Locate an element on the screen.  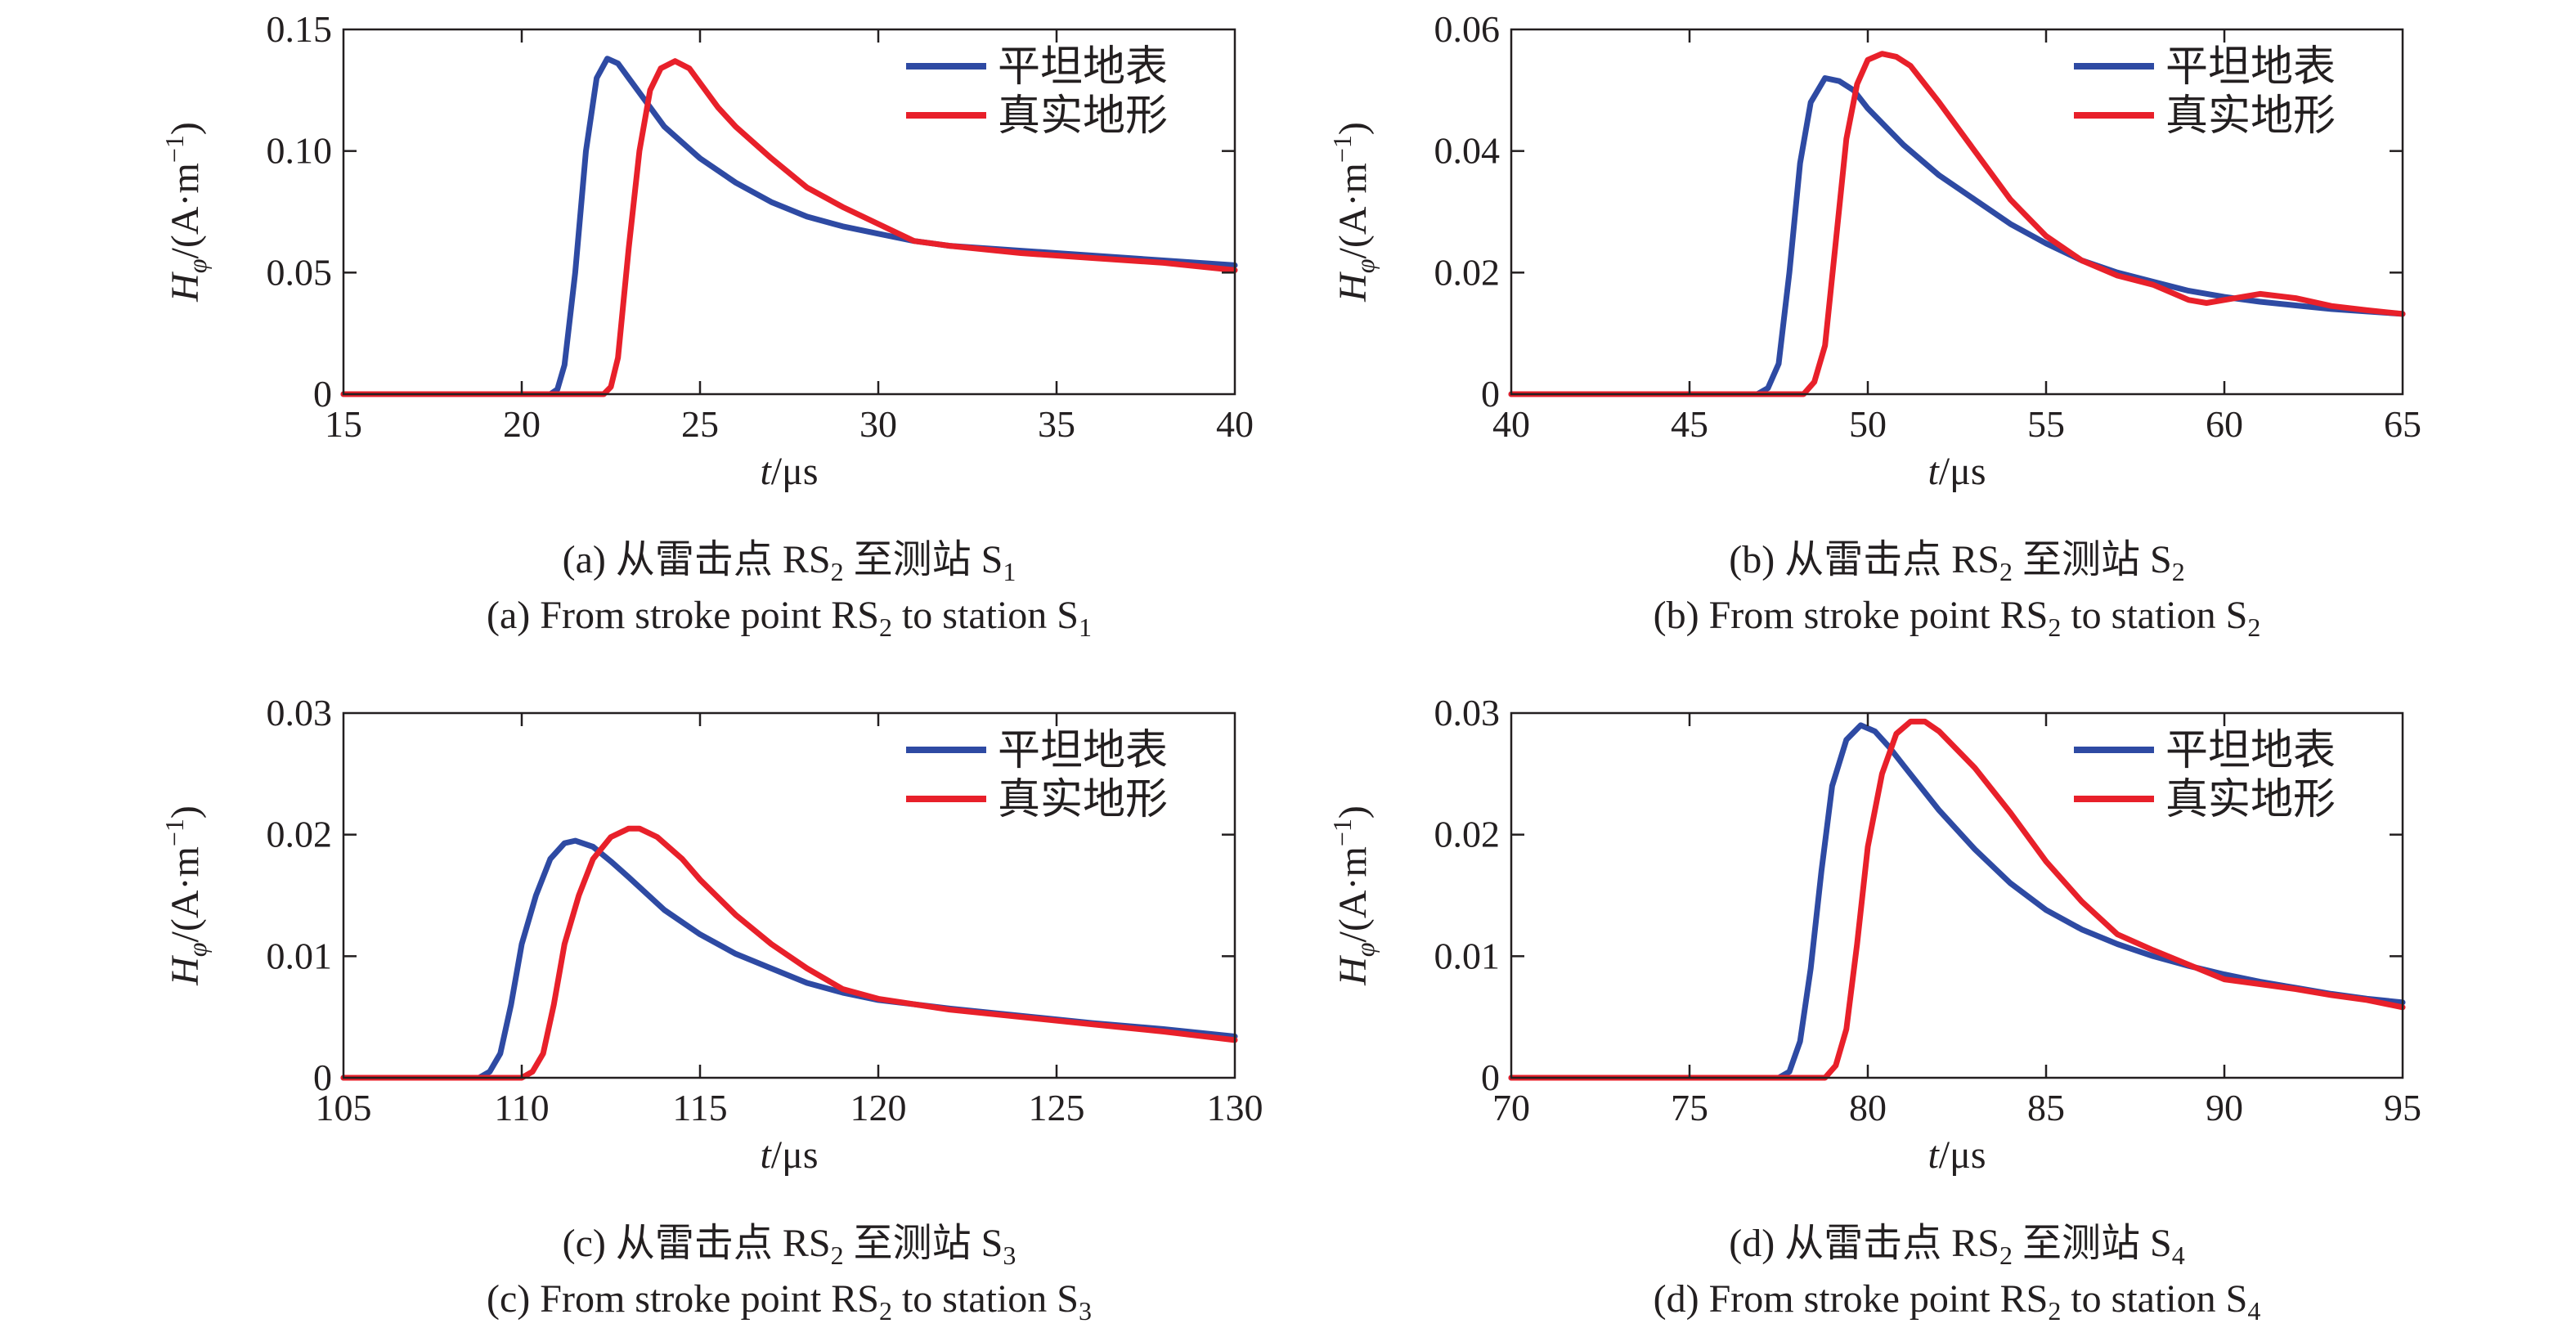
x-tick-label: 75 is located at coordinates (1690, 1107).